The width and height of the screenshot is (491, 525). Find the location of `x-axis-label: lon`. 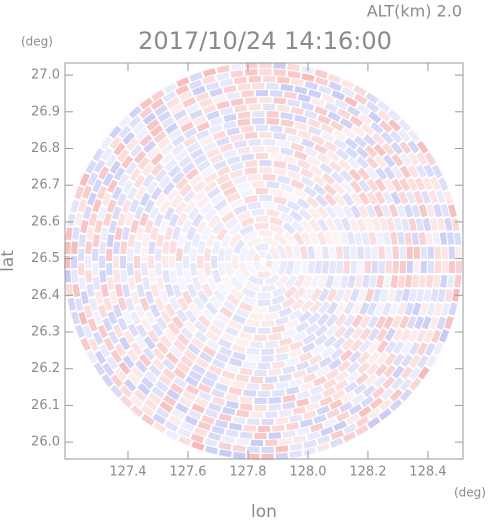

x-axis-label: lon is located at coordinates (264, 511).